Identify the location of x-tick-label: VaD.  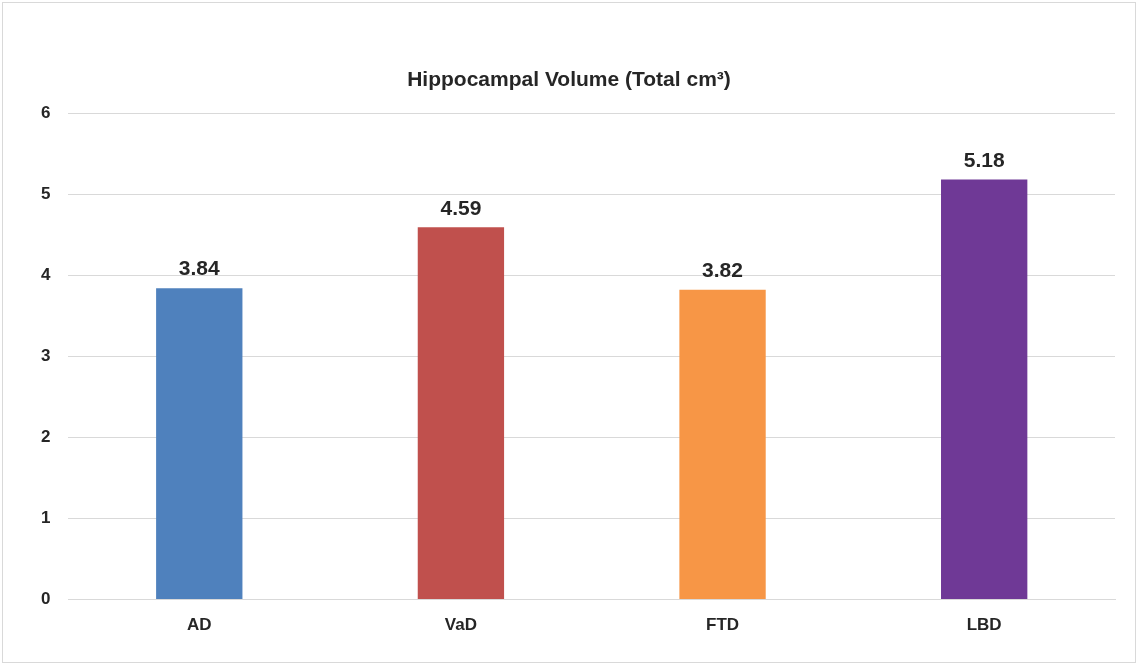
(460, 625).